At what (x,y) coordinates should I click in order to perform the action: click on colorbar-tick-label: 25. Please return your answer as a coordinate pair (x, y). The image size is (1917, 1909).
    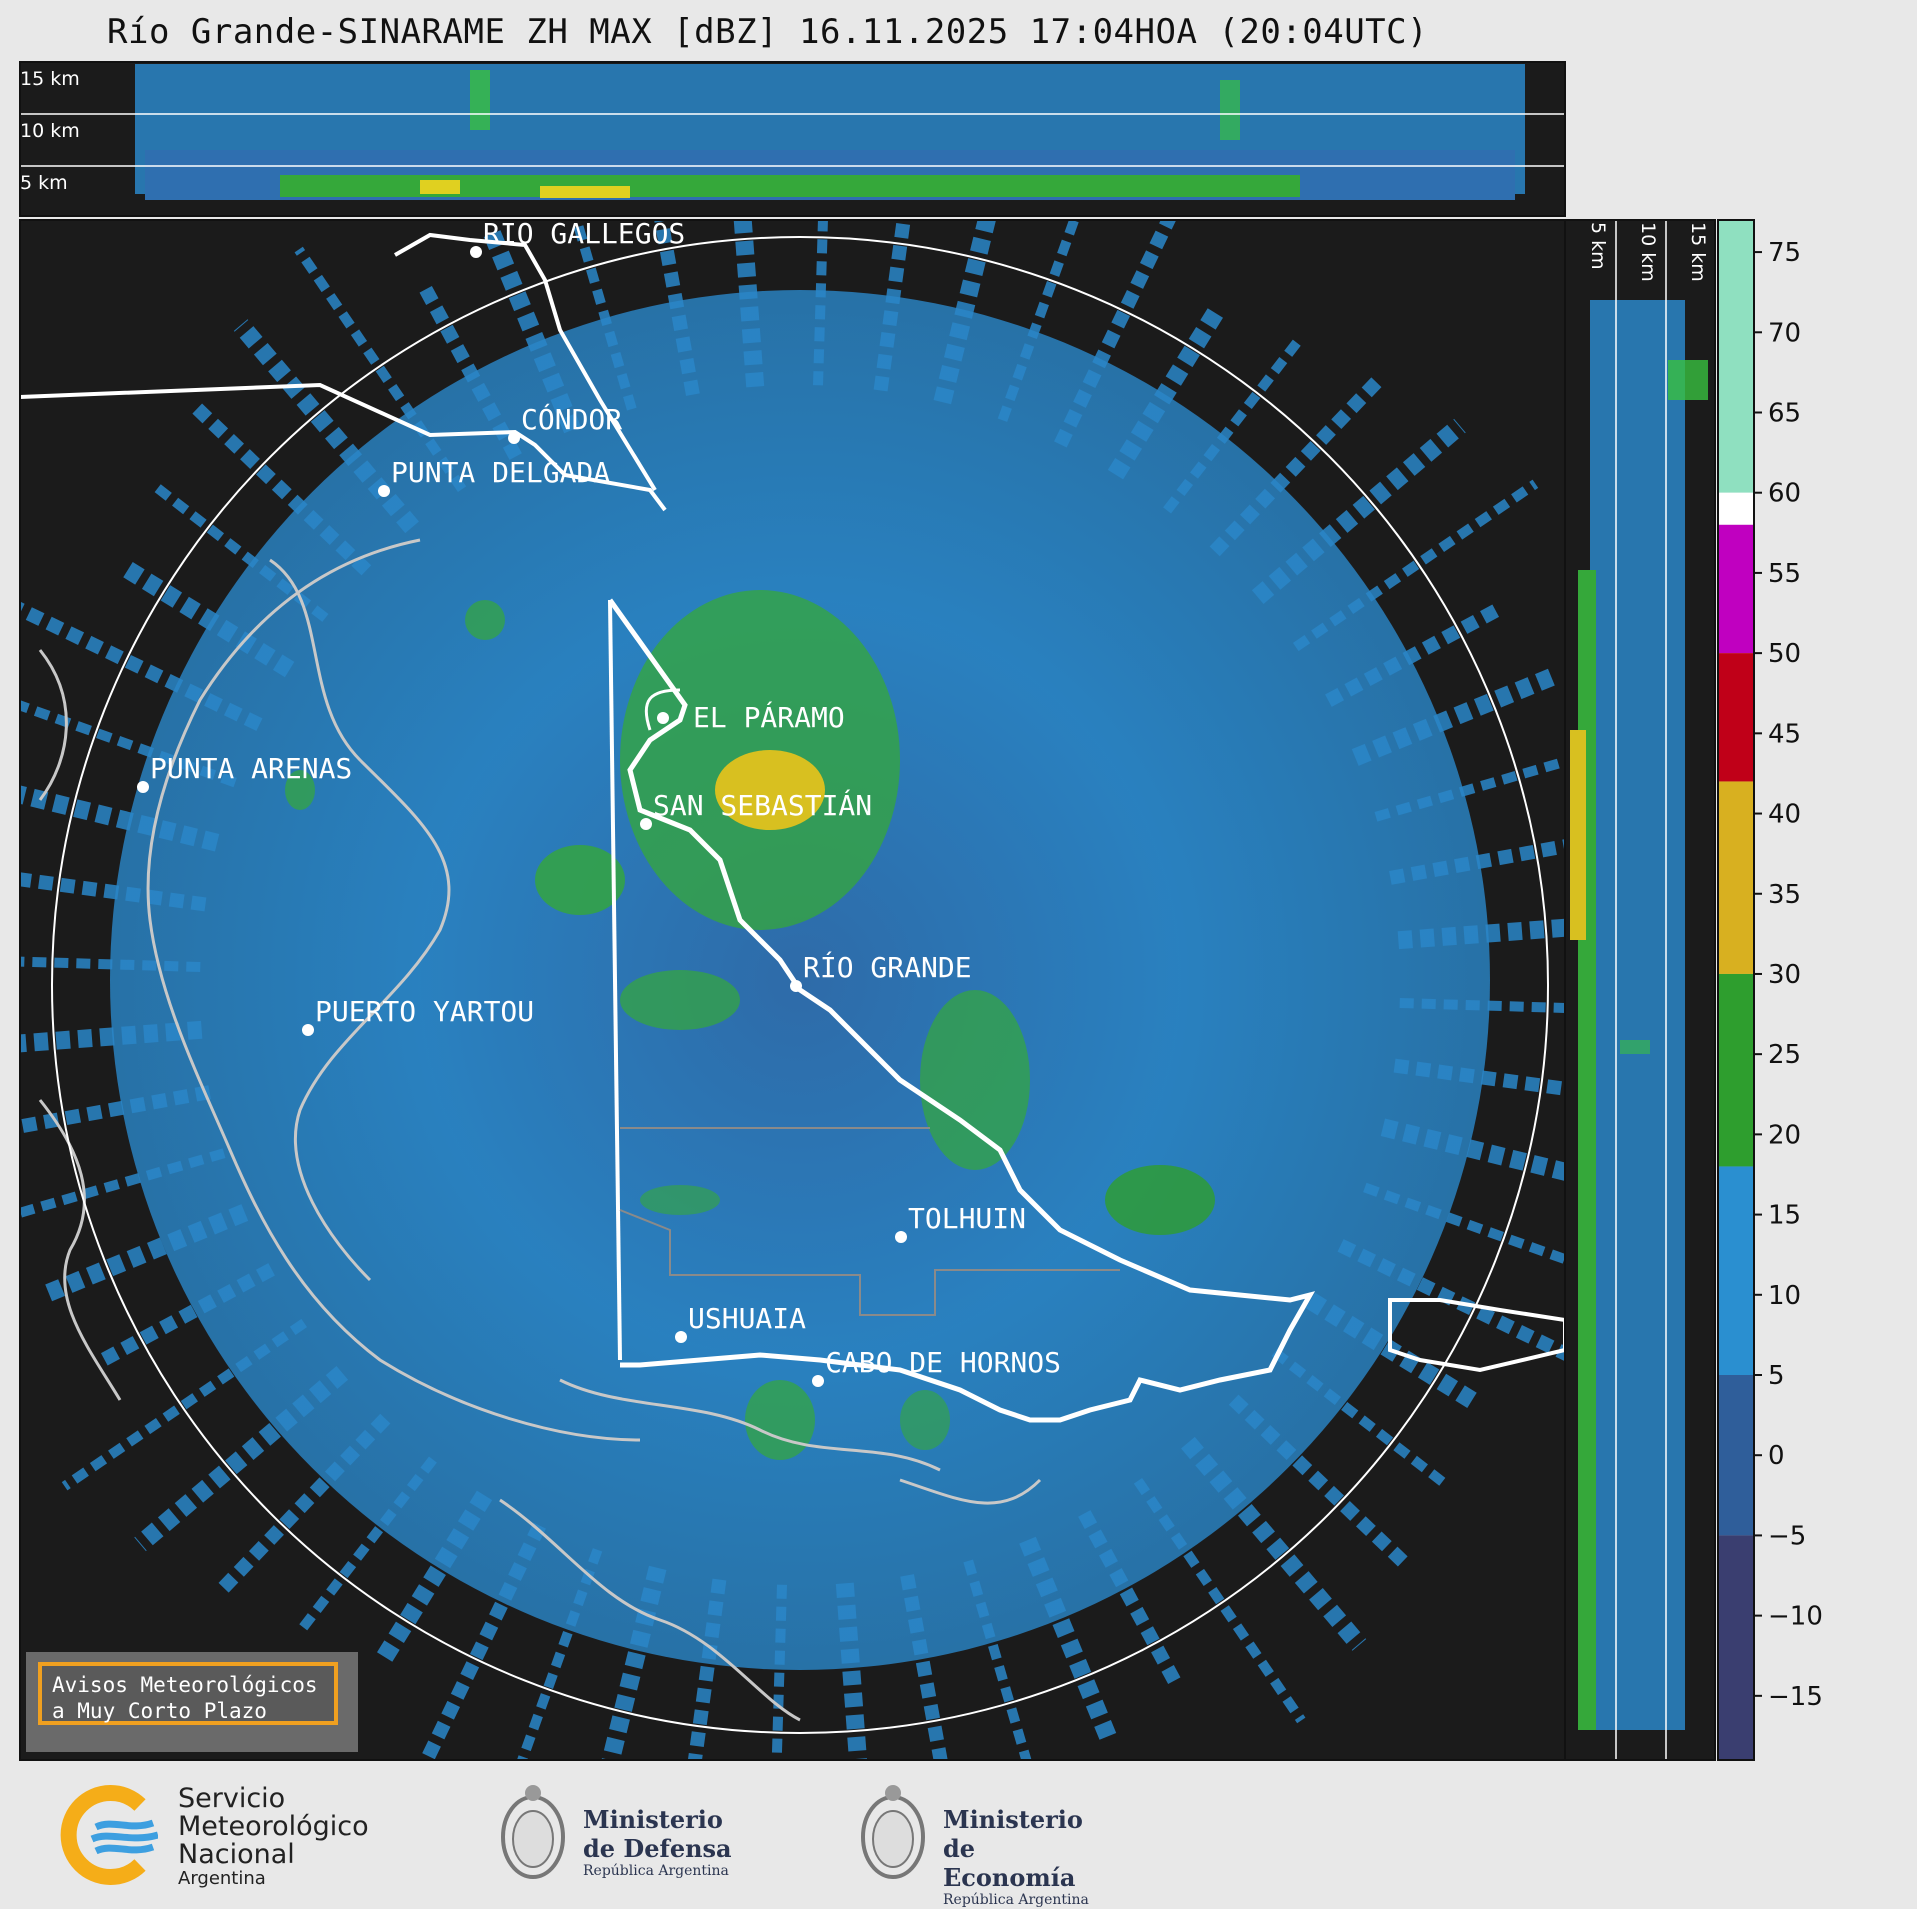
    Looking at the image, I should click on (1784, 1055).